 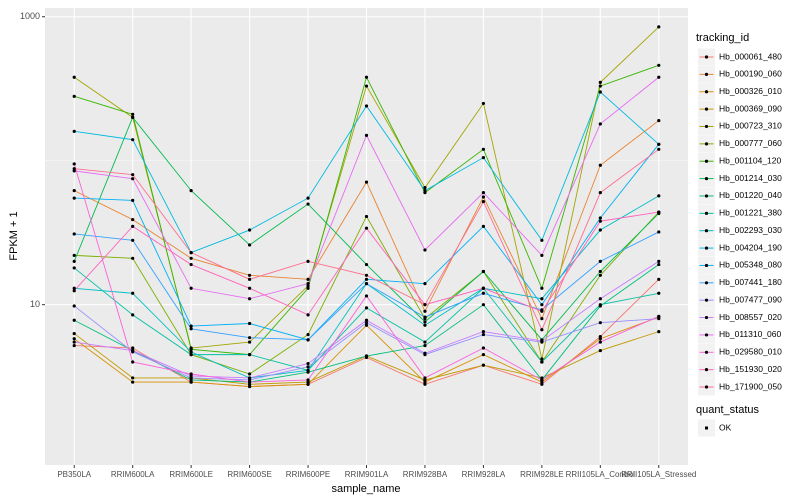 I want to click on legend-label: Hb_151930_020, so click(x=750, y=369).